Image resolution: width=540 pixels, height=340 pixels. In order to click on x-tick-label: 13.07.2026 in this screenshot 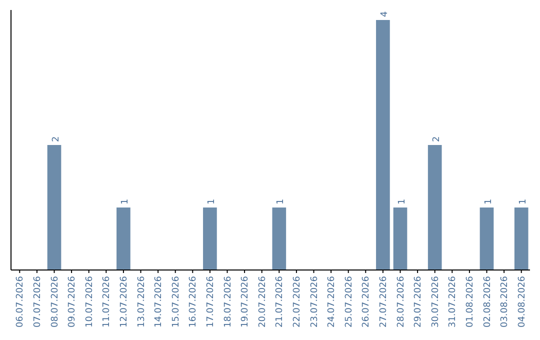, I will do `click(141, 302)`.